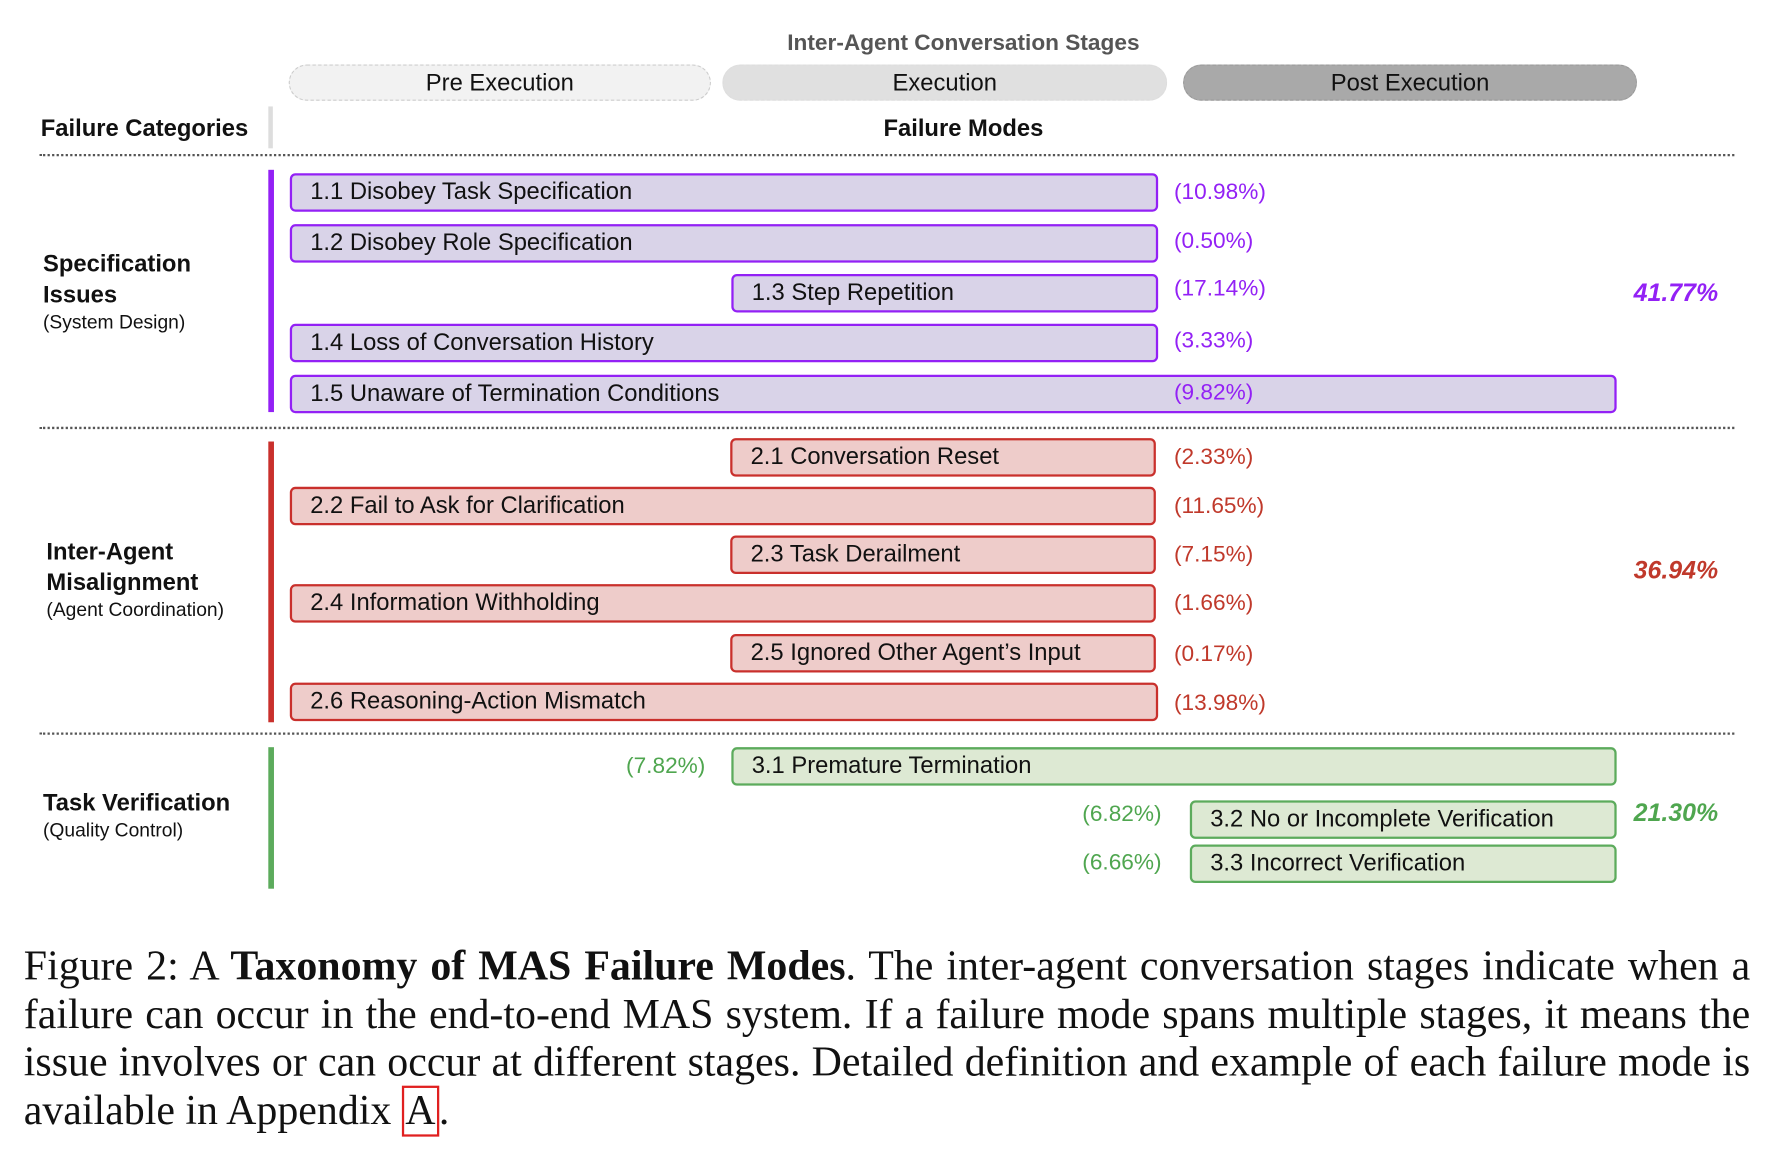 Image resolution: width=1766 pixels, height=1150 pixels. What do you see at coordinates (963, 43) in the screenshot?
I see `stages-title: Inter-Agent Conversation Stages` at bounding box center [963, 43].